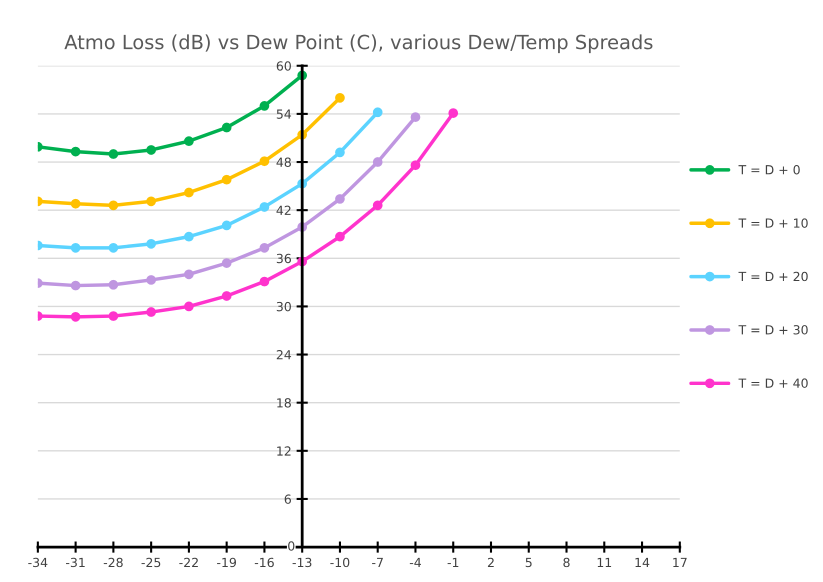 This screenshot has width=823, height=582. I want to click on y-tick-label: 18, so click(284, 403).